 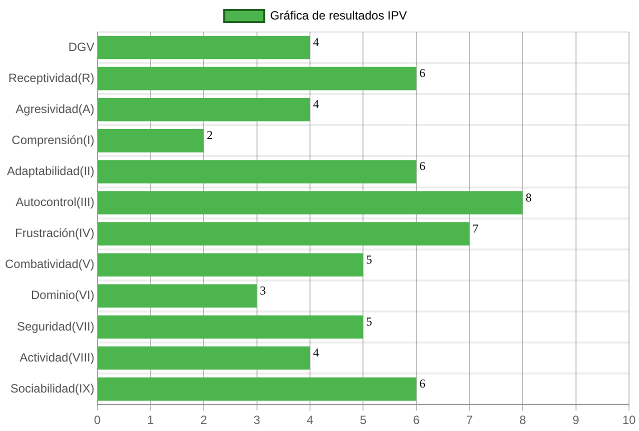 What do you see at coordinates (50, 171) in the screenshot?
I see `y-tick-label: Adaptabilidad(II)` at bounding box center [50, 171].